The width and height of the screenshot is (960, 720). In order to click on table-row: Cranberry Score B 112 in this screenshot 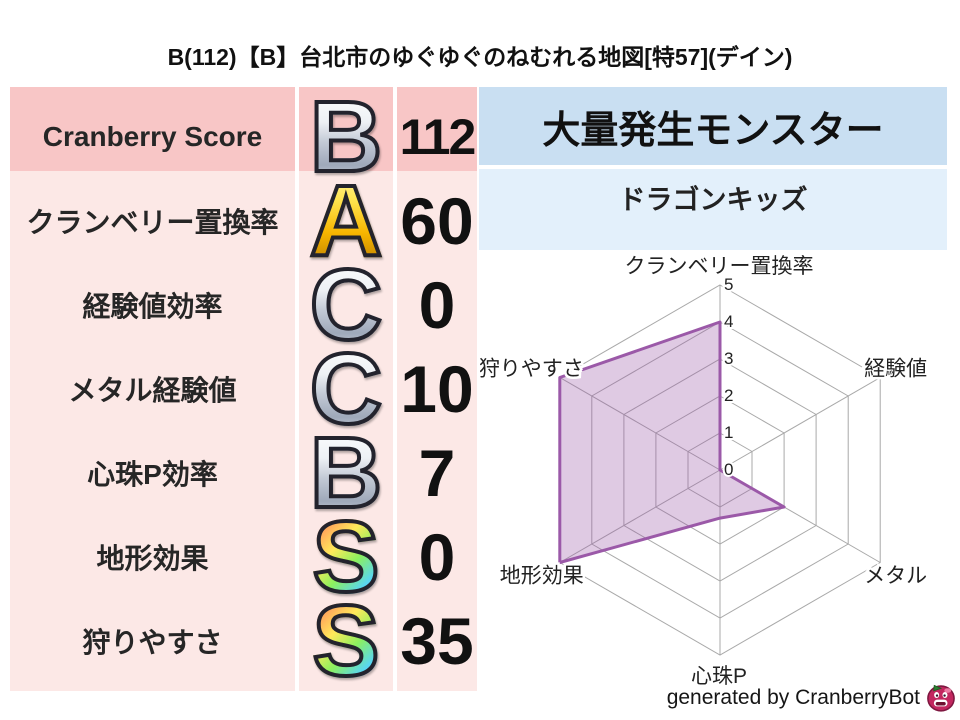, I will do `click(243, 137)`.